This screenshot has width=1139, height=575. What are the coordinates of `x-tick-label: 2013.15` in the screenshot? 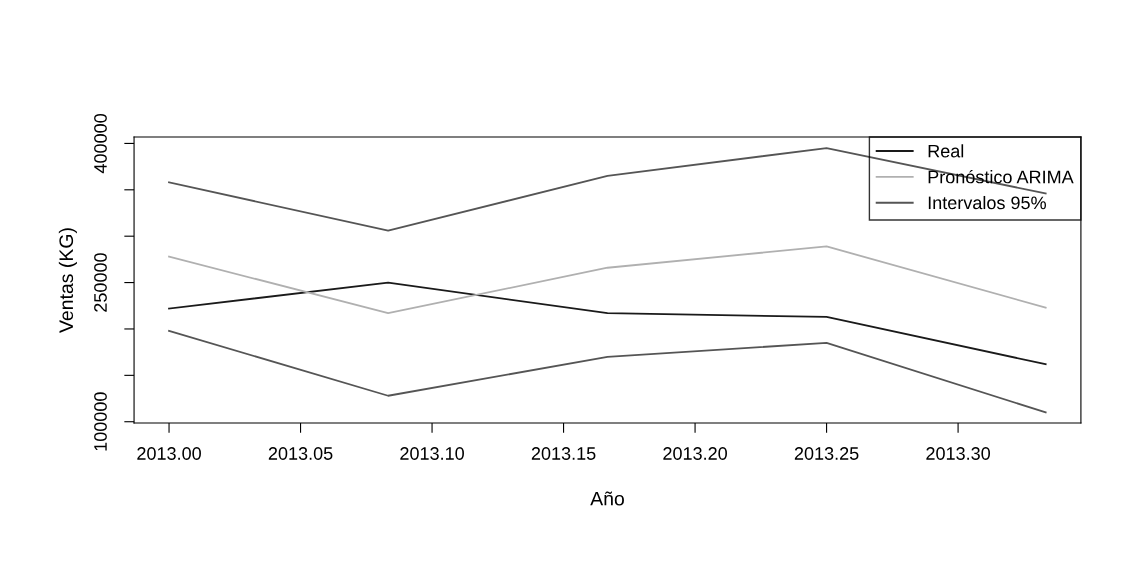 It's located at (563, 453).